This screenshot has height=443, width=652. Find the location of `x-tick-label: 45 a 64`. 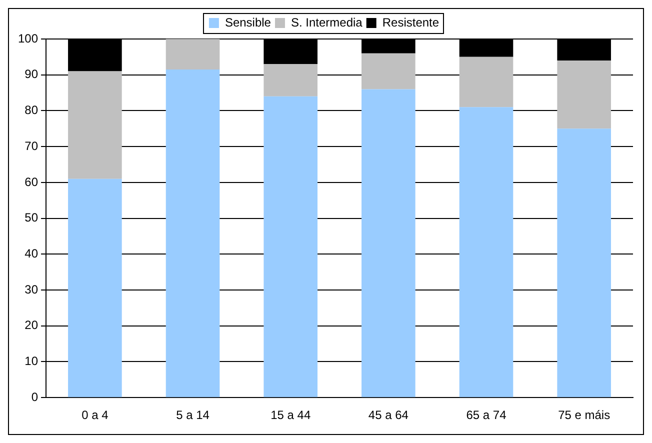

x-tick-label: 45 a 64 is located at coordinates (388, 415).